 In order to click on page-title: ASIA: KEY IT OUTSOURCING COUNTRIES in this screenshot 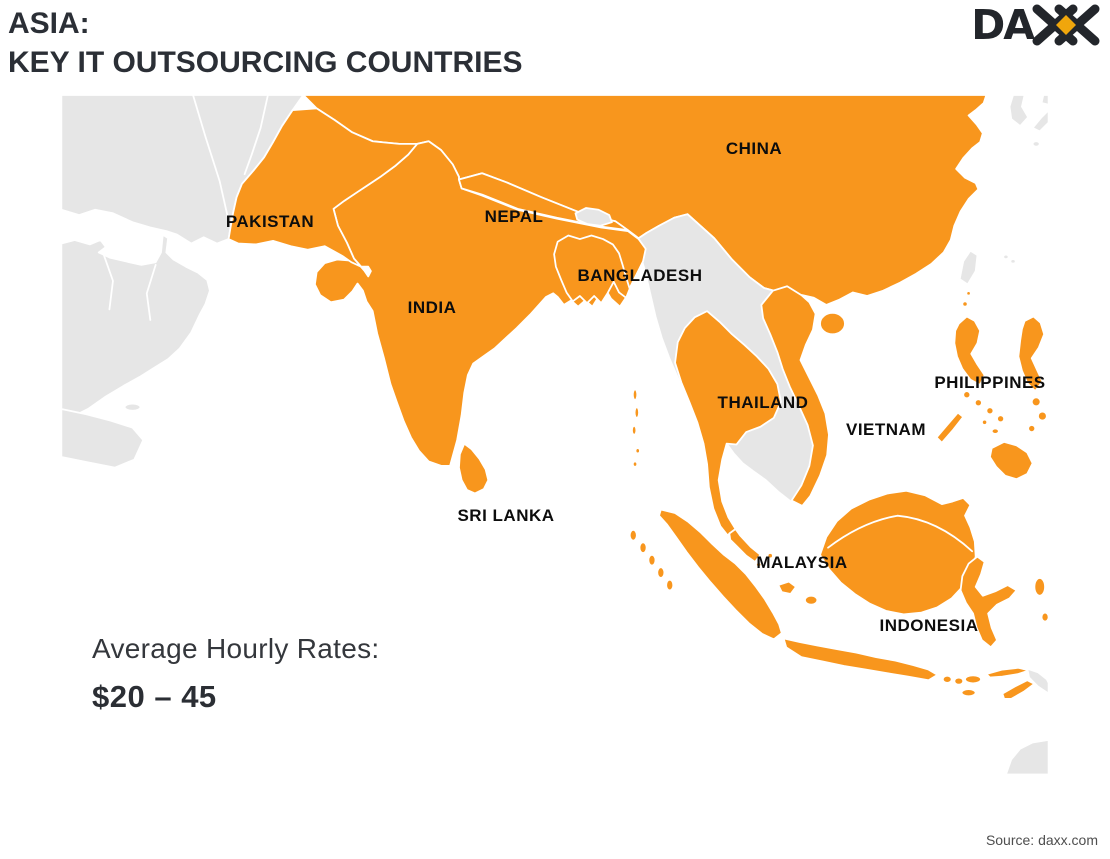, I will do `click(265, 43)`.